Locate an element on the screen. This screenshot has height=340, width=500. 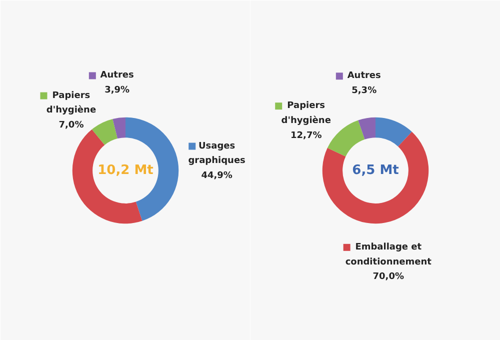
data-label: 12,7% is located at coordinates (306, 135).